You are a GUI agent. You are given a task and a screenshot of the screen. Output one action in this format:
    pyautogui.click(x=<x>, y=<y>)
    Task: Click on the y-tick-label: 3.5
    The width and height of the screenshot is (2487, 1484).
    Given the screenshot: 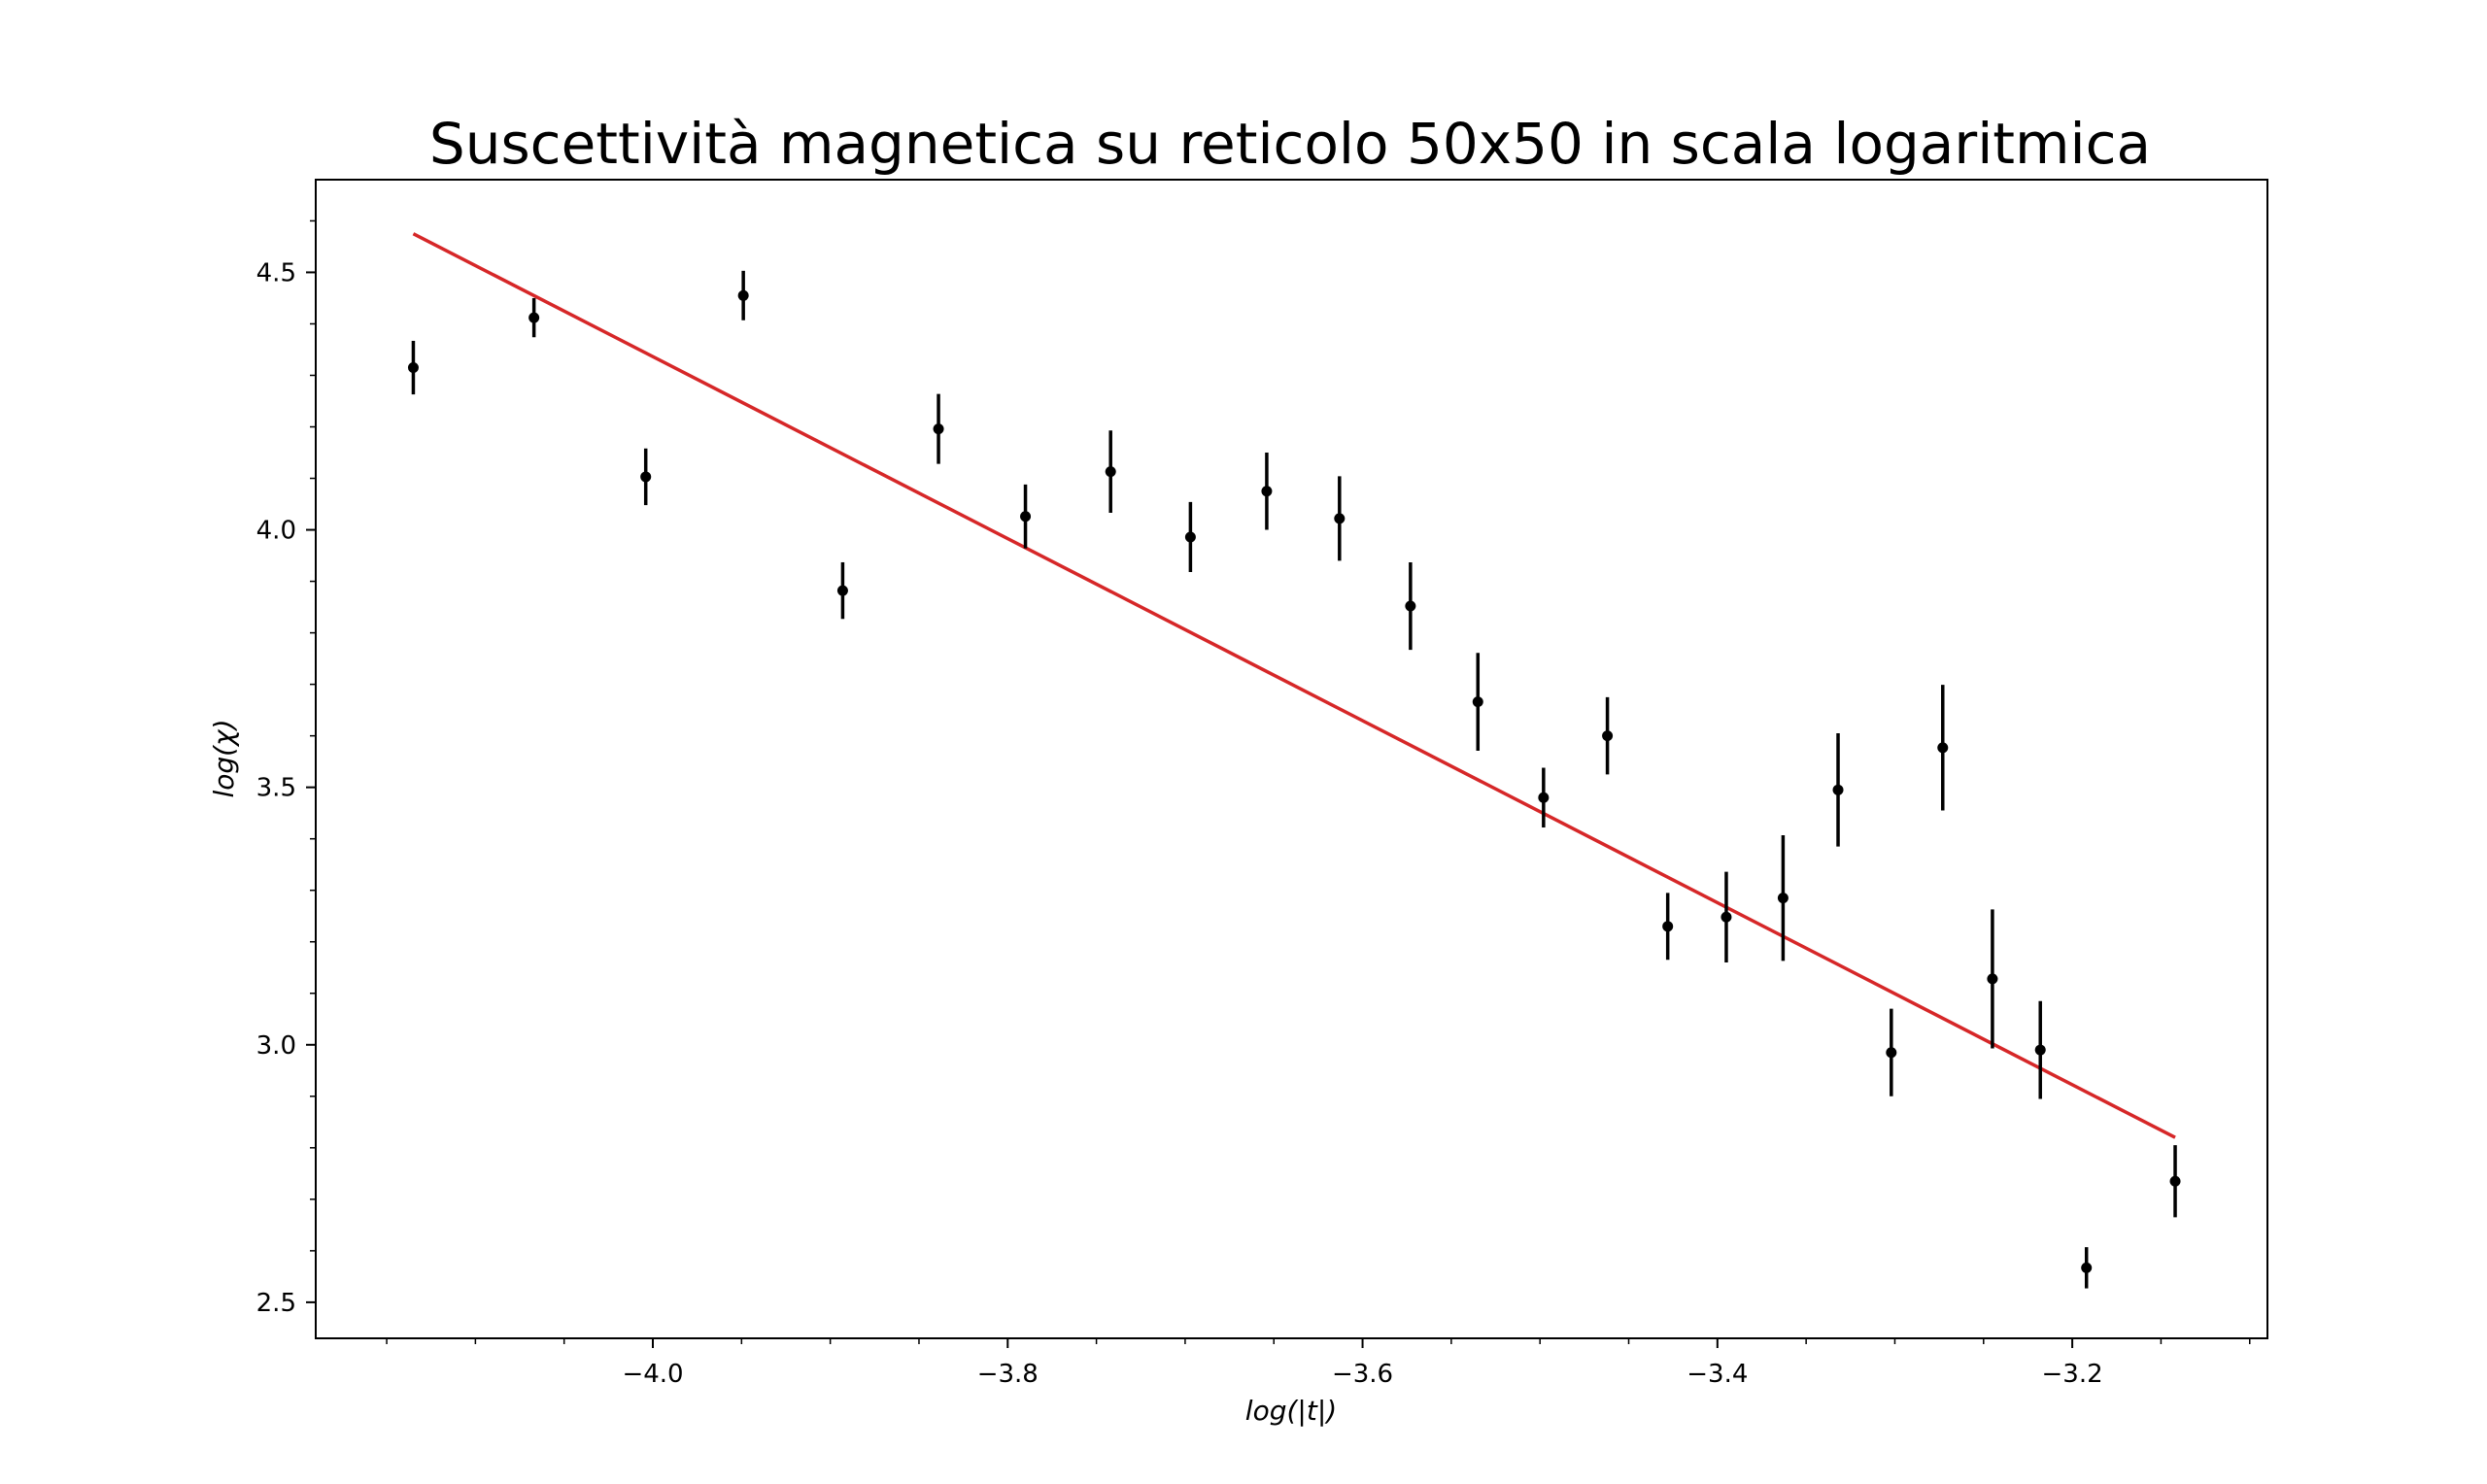 What is the action you would take?
    pyautogui.click(x=276, y=788)
    